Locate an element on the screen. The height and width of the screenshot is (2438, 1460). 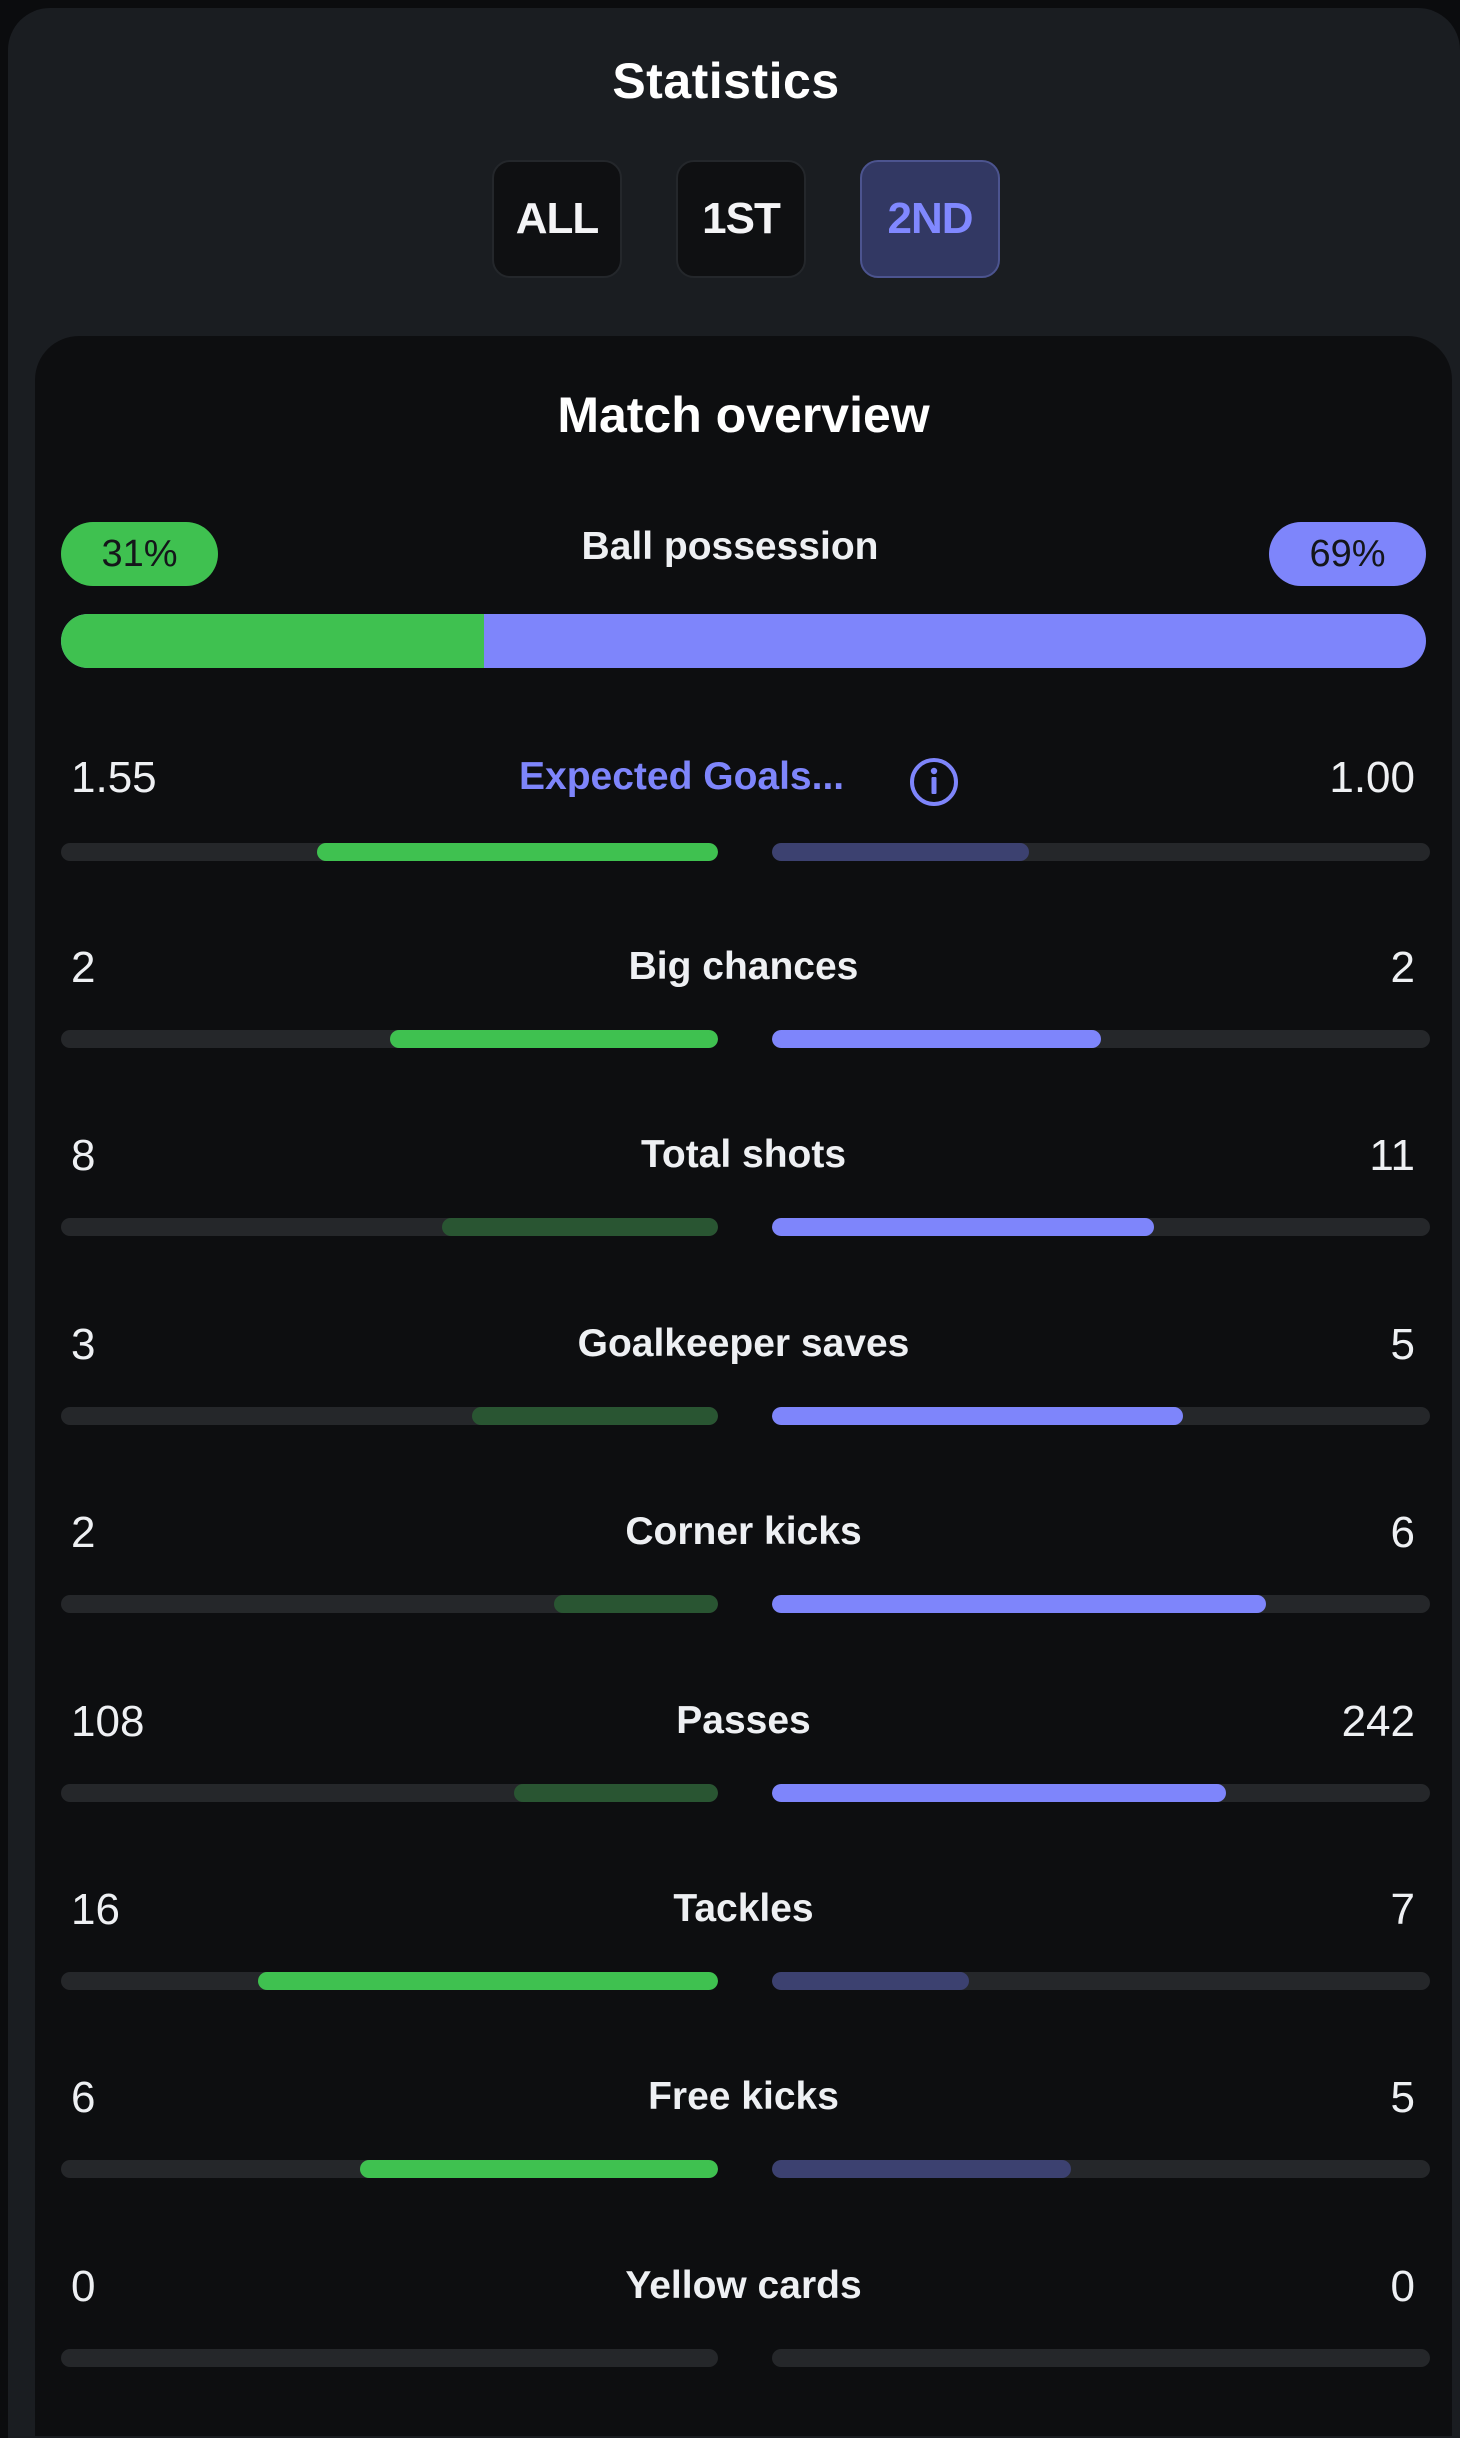
home-possession-fill is located at coordinates (273, 641).